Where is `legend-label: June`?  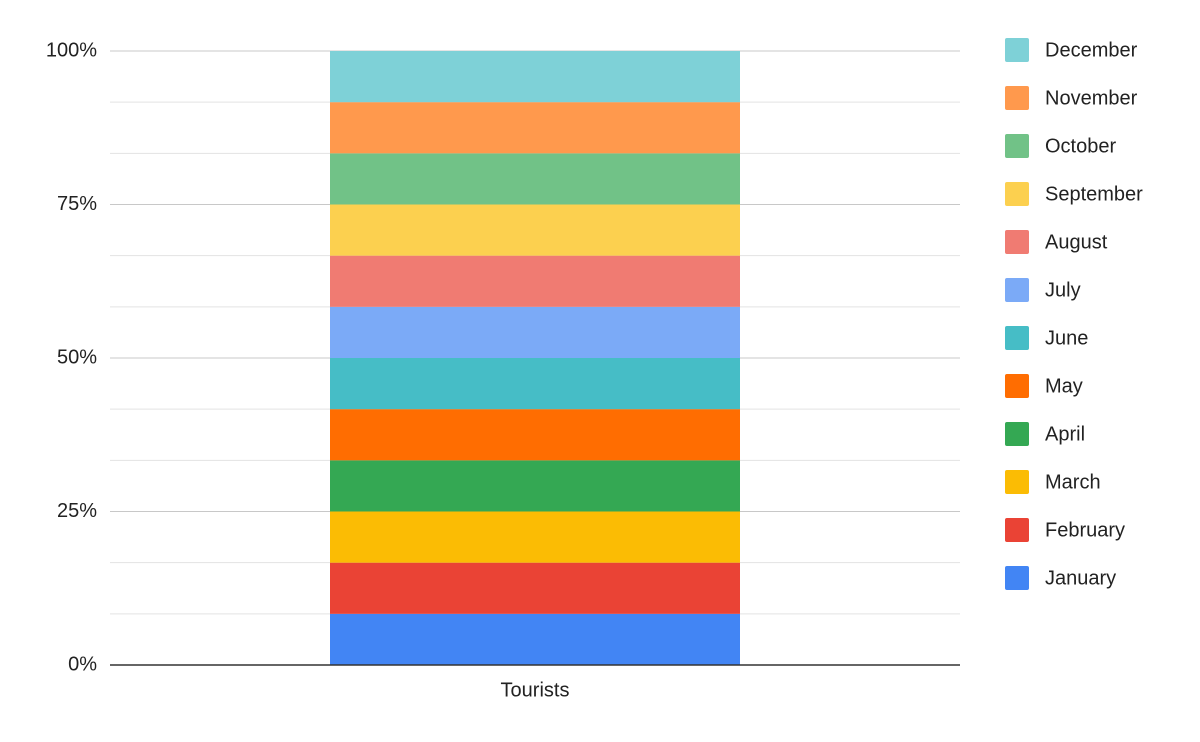 legend-label: June is located at coordinates (1066, 338).